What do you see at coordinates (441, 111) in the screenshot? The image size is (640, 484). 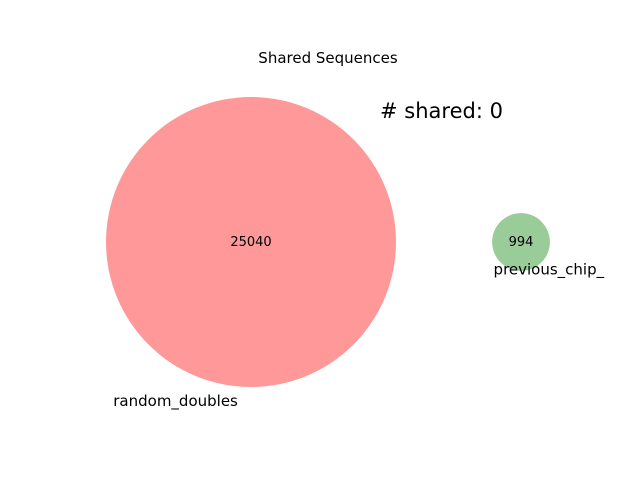 I see `shared-count-annotation: # shared: 0` at bounding box center [441, 111].